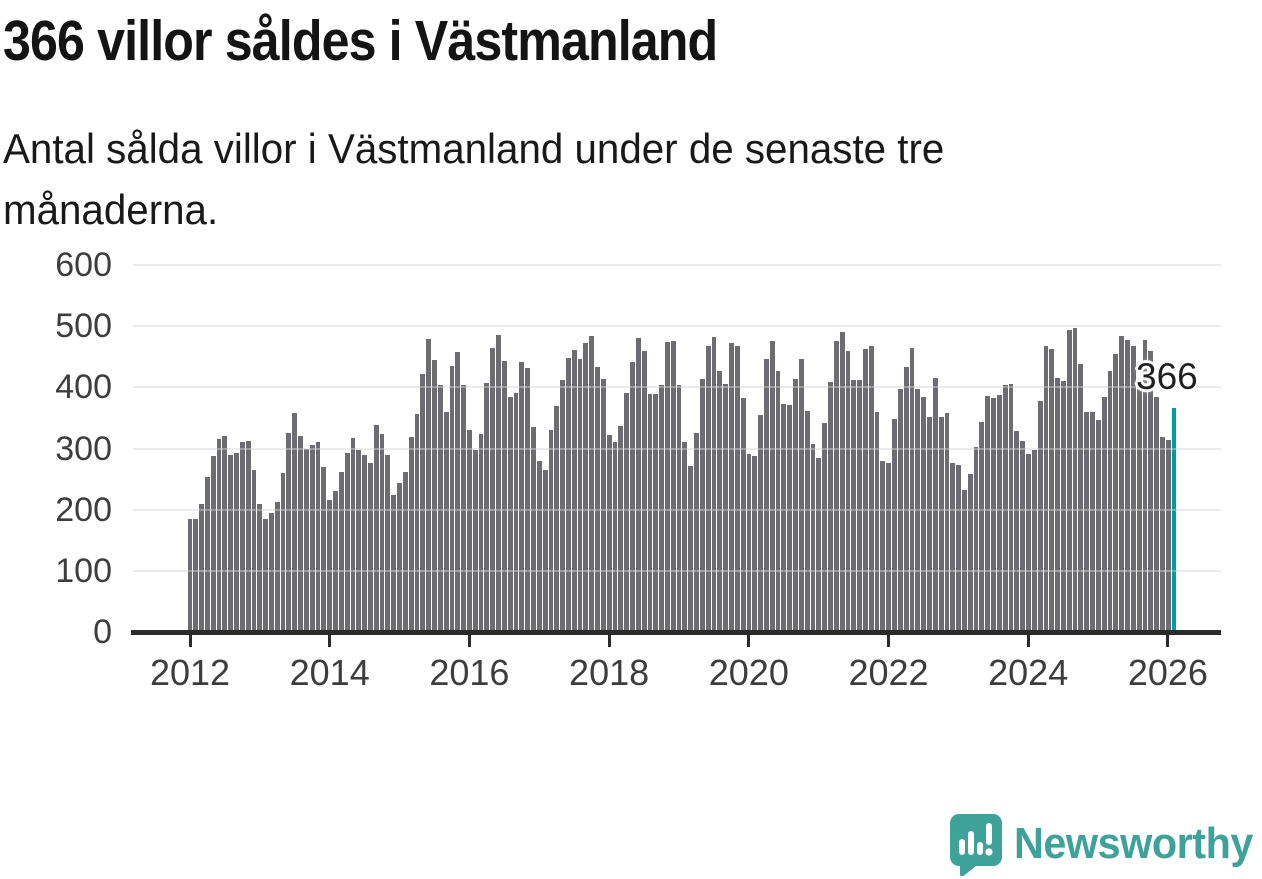  Describe the element at coordinates (111, 209) in the screenshot. I see `subtitle-line-2: månaderna.` at that location.